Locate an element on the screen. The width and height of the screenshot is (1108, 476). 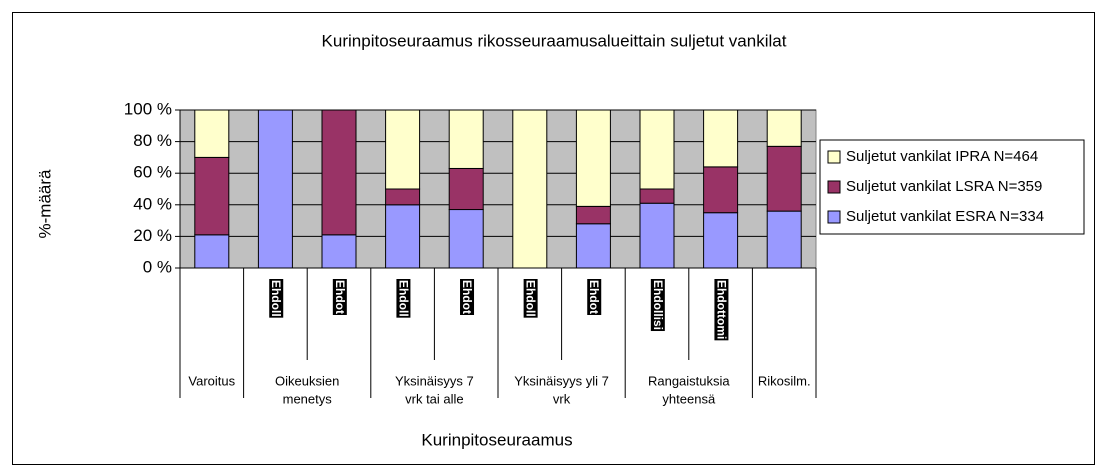
group-label: vrk tai alle is located at coordinates (434, 398).